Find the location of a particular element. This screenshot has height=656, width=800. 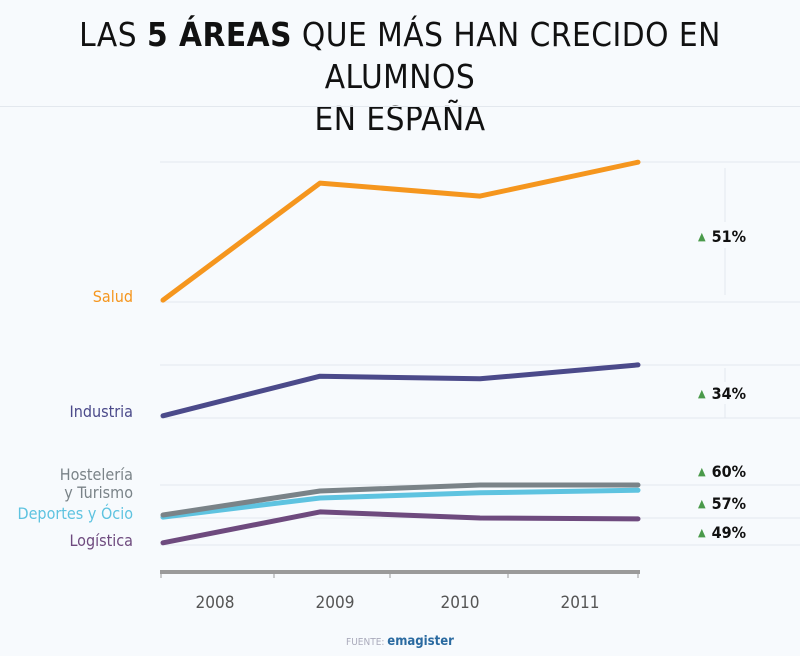

series-line-salud is located at coordinates (400, 231).